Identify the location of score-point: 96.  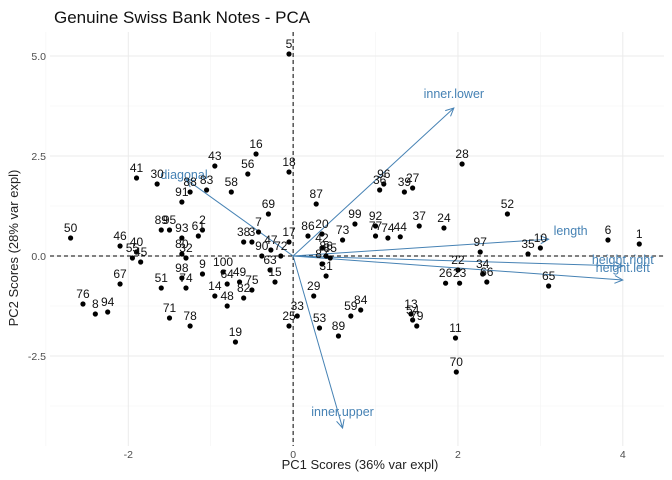
(384, 177).